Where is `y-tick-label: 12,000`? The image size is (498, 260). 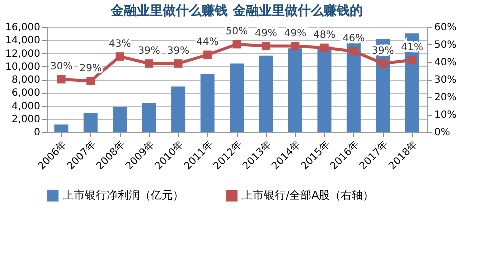
y-tick-label: 12,000 is located at coordinates (23, 54).